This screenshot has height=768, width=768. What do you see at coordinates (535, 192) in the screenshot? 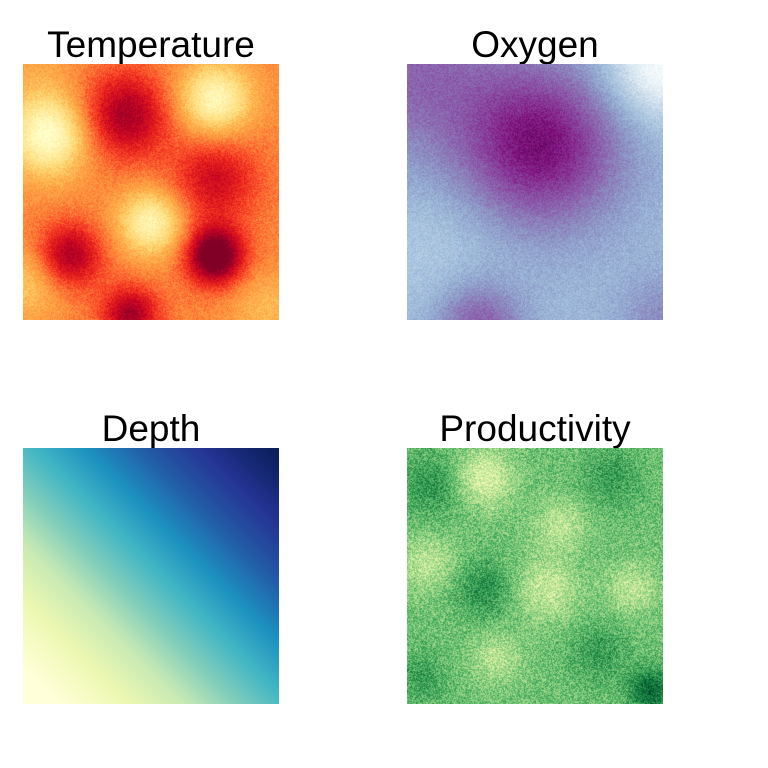
I see `oxygen-heatmap` at bounding box center [535, 192].